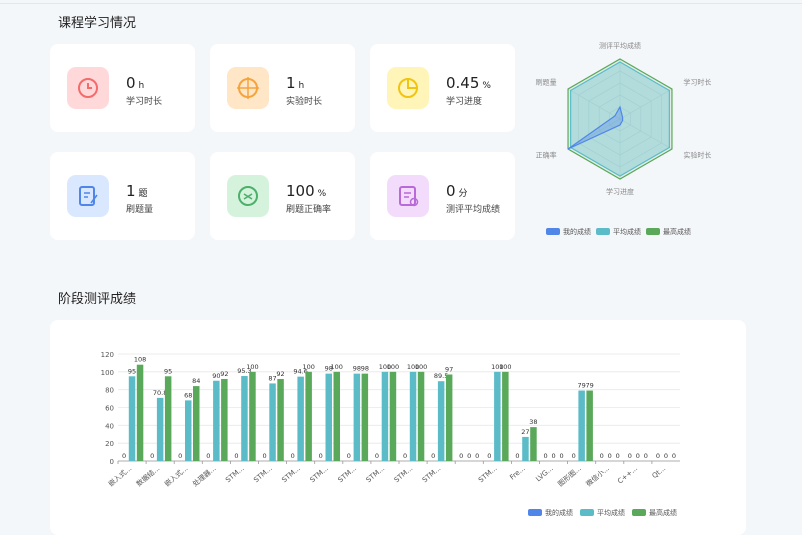 This screenshot has height=535, width=802. Describe the element at coordinates (168, 371) in the screenshot. I see `value-label: 95` at that location.